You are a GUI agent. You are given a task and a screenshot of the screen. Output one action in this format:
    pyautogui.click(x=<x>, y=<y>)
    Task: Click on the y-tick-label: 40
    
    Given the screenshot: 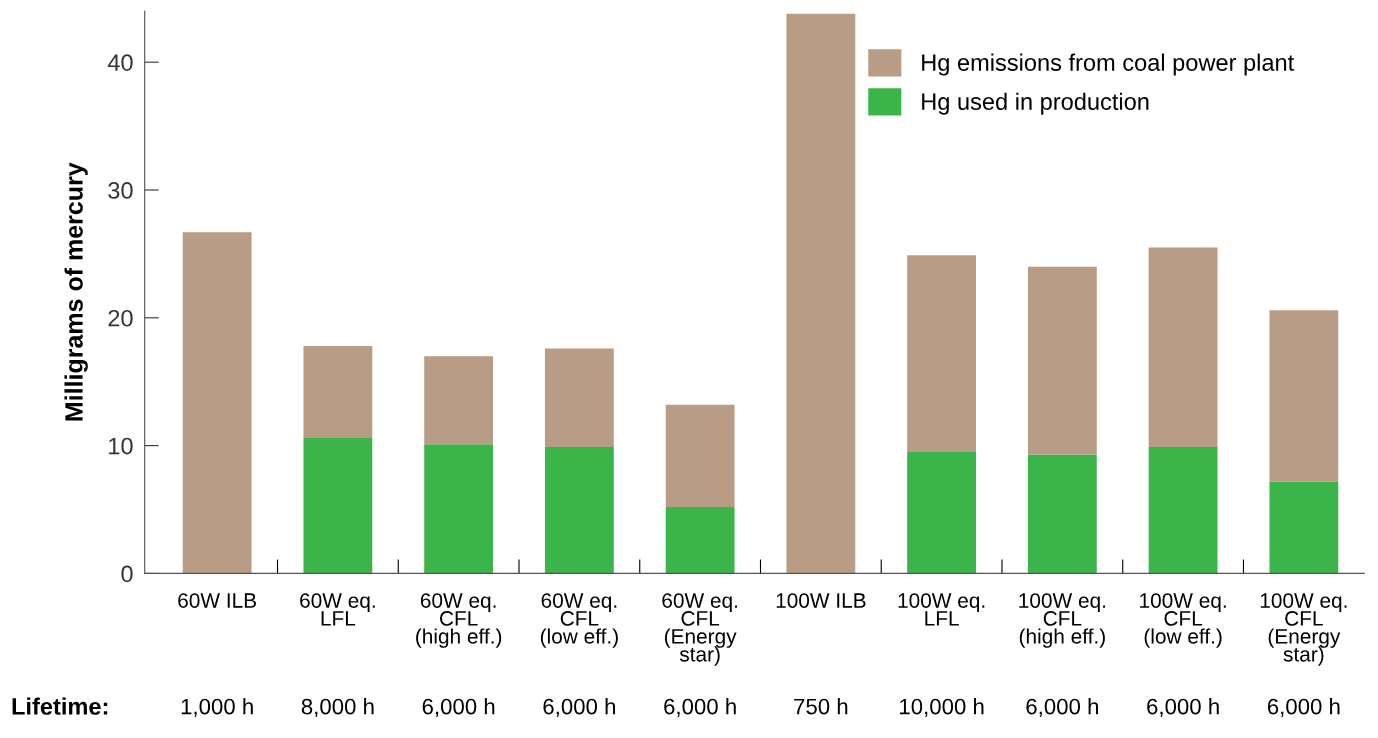 What is the action you would take?
    pyautogui.click(x=120, y=62)
    